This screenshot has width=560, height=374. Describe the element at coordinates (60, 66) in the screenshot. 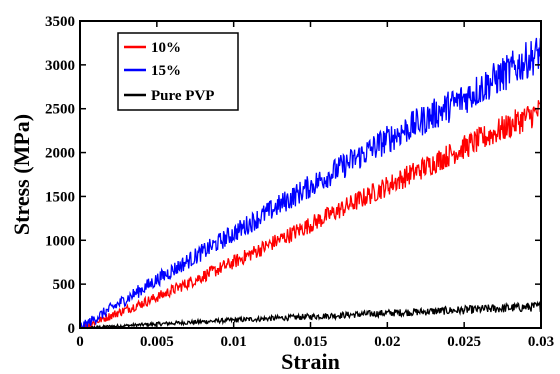

I see `y-tick-label: 3000` at that location.